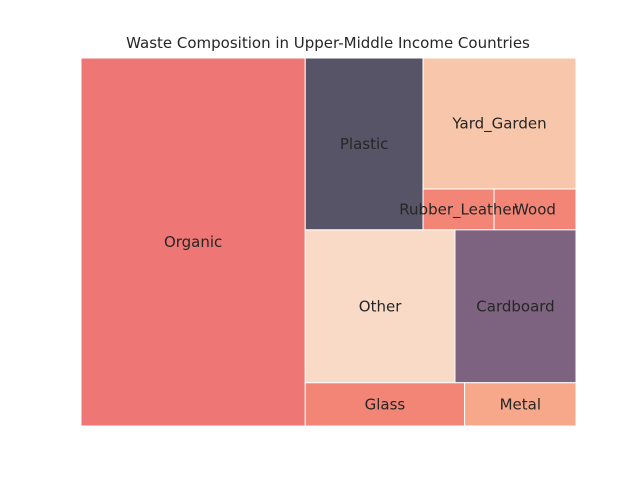 The height and width of the screenshot is (480, 640). I want to click on treemap-label-metal: Metal, so click(520, 404).